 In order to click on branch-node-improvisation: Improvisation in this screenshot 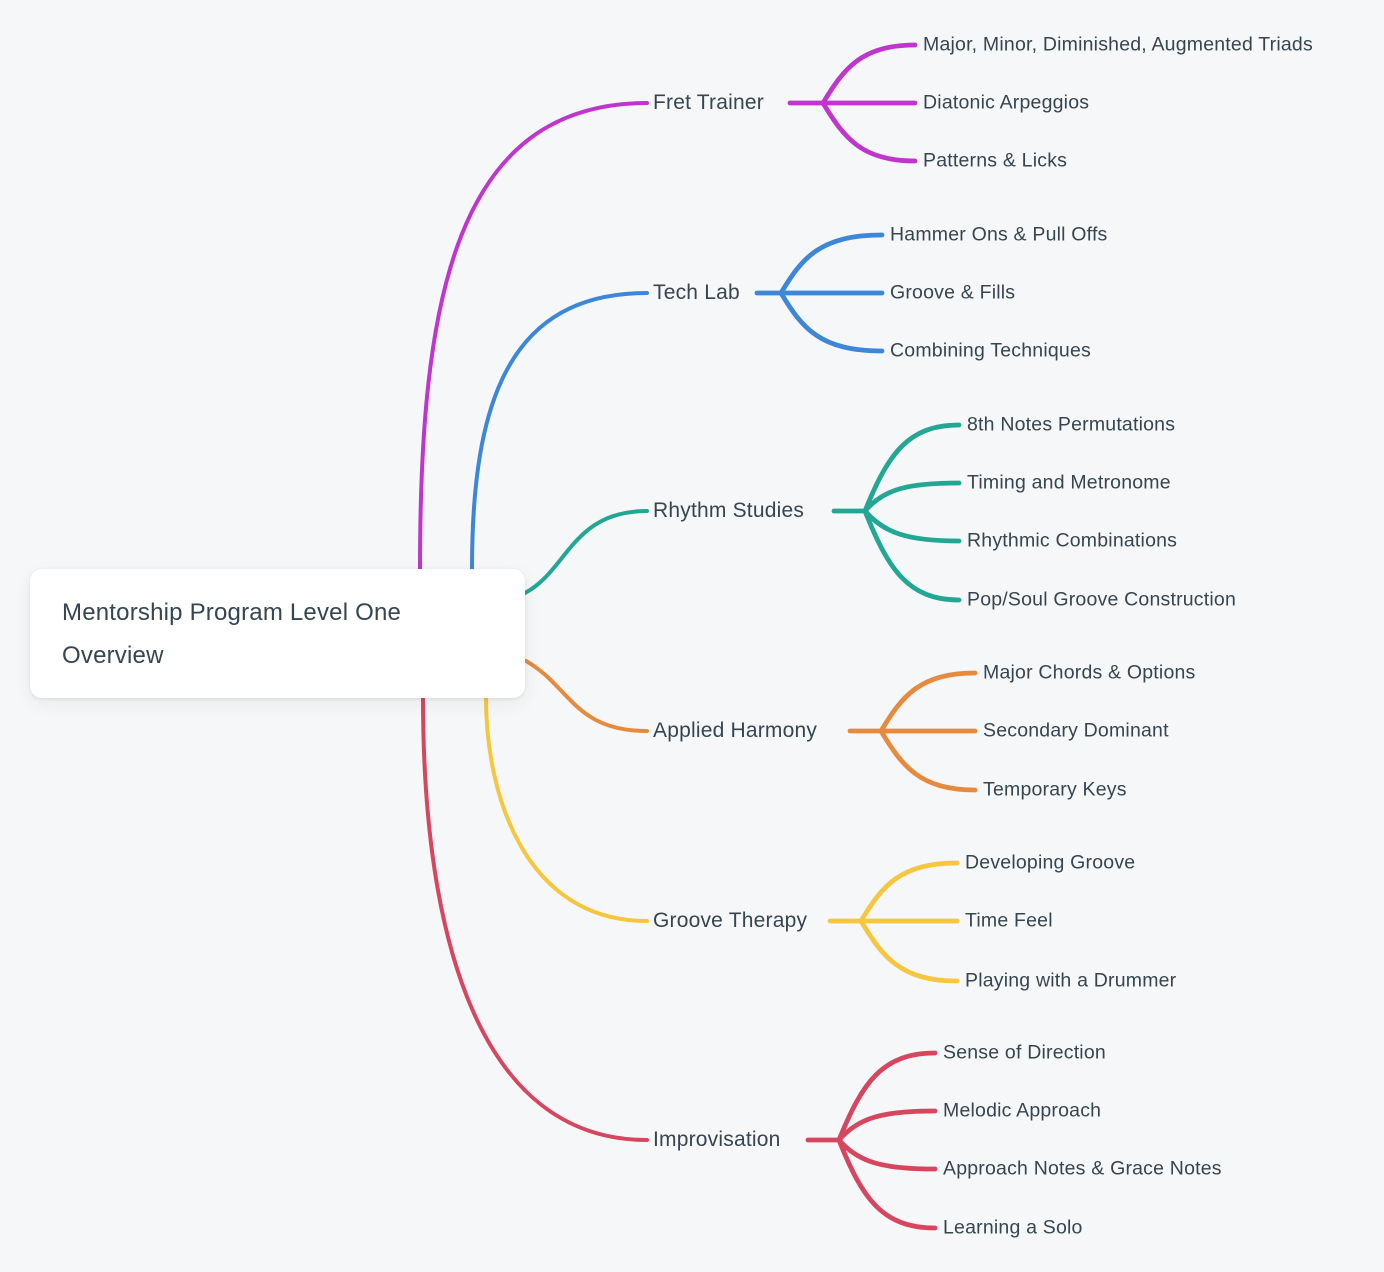, I will do `click(717, 1139)`.